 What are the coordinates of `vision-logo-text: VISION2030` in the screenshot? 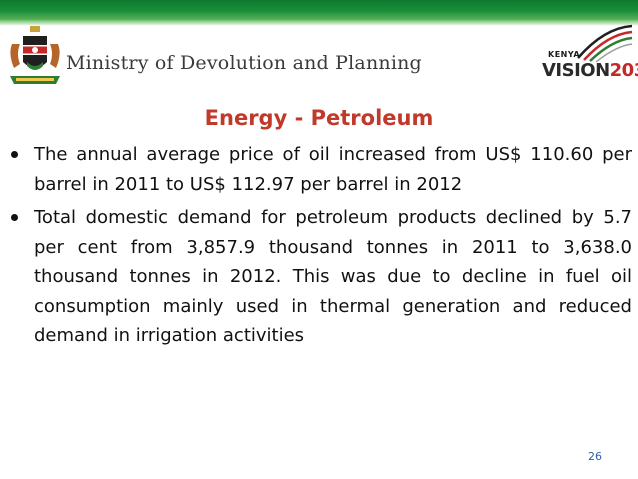 It's located at (590, 70).